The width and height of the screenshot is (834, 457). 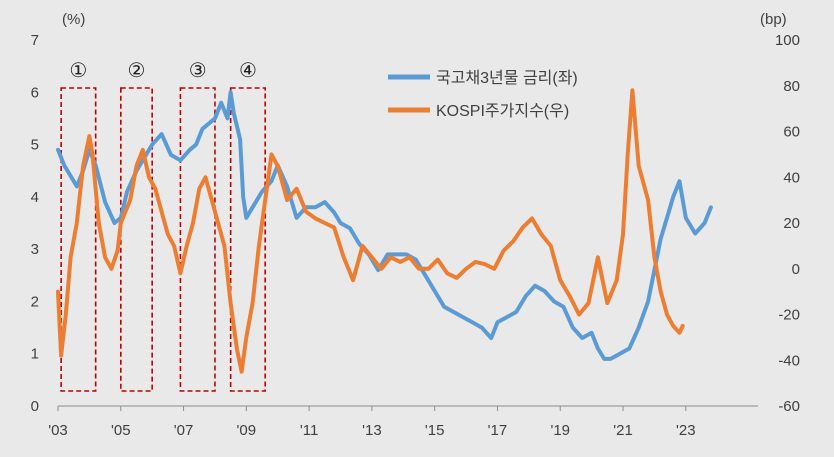 What do you see at coordinates (791, 132) in the screenshot?
I see `right-y-tick-label: 60` at bounding box center [791, 132].